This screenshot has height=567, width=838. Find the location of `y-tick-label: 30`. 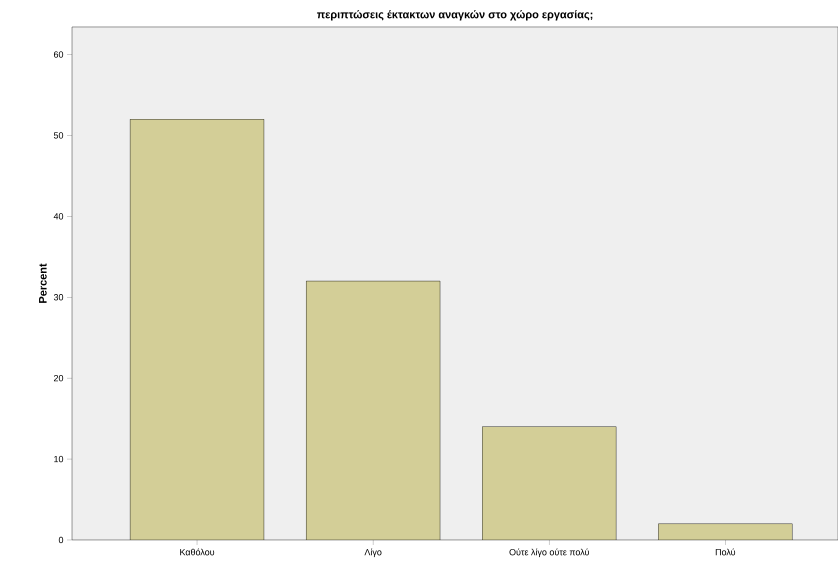

y-tick-label: 30 is located at coordinates (59, 297).